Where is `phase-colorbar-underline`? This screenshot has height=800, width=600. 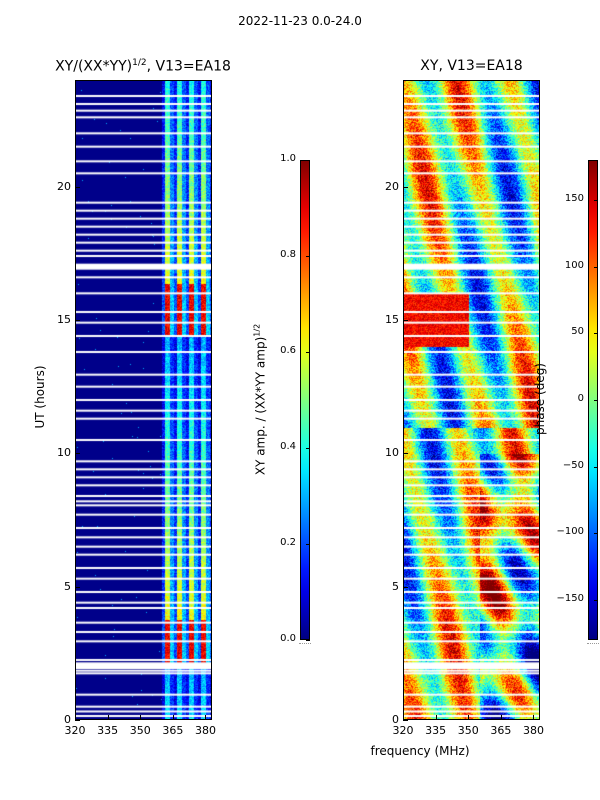
phase-colorbar-underline is located at coordinates (593, 644).